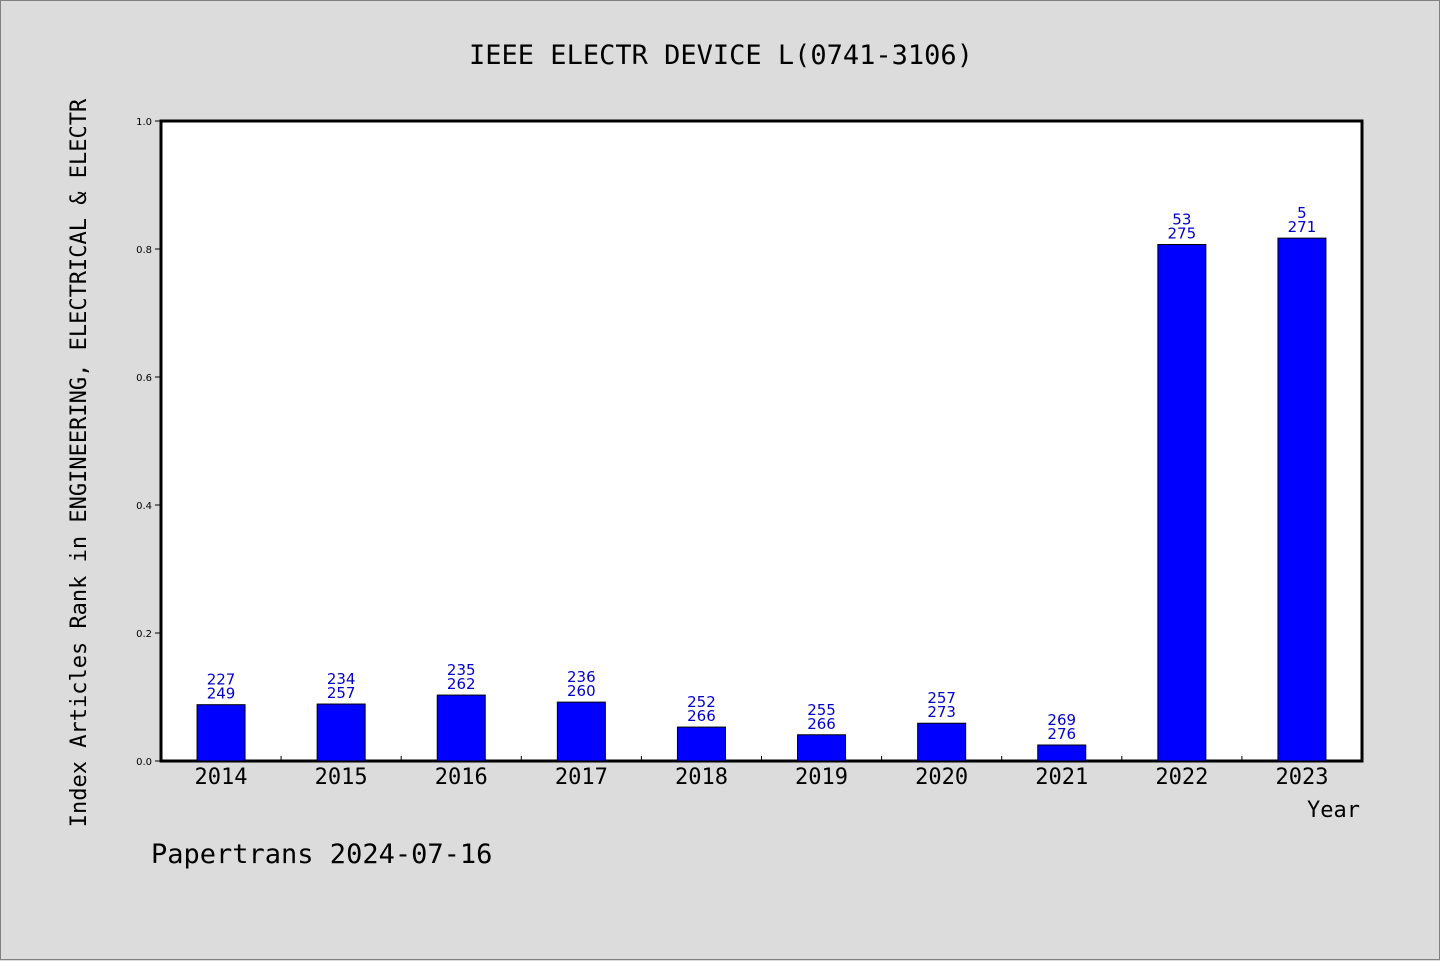 Image resolution: width=1440 pixels, height=961 pixels. I want to click on x-tick-label: 2014, so click(221, 777).